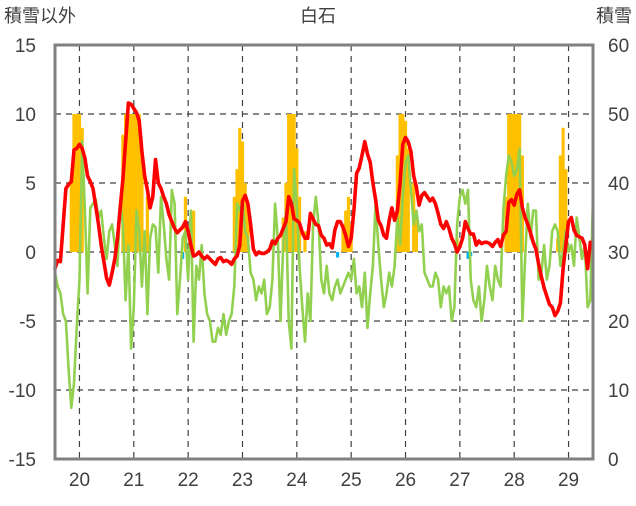 The width and height of the screenshot is (636, 506). What do you see at coordinates (459, 480) in the screenshot?
I see `x-tick-label: 27` at bounding box center [459, 480].